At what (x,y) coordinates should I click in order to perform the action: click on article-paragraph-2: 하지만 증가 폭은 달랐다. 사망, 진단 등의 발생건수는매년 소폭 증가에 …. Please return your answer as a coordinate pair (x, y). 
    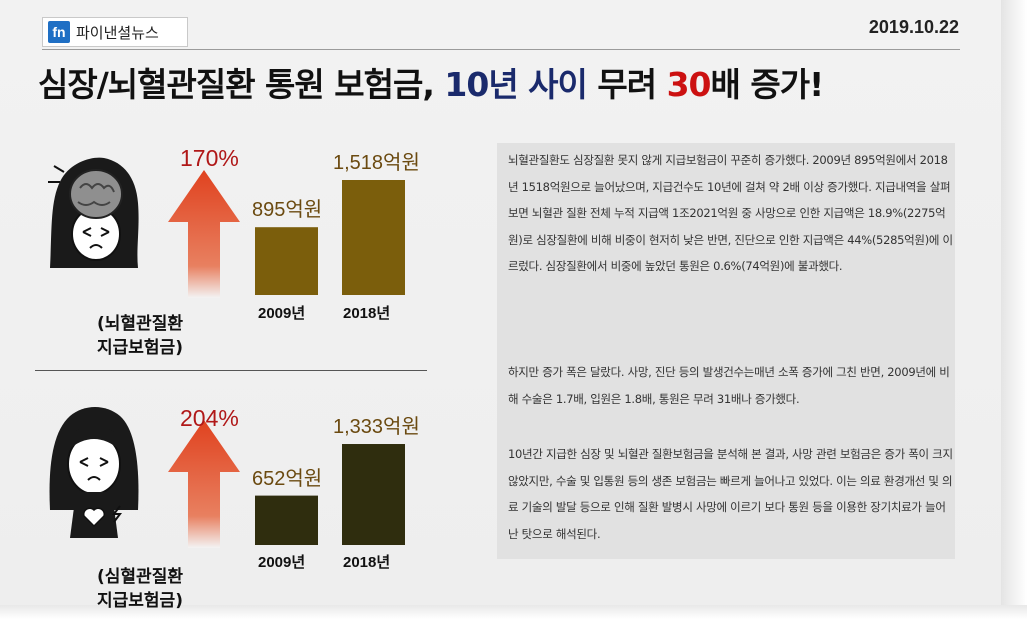
    Looking at the image, I should click on (729, 385).